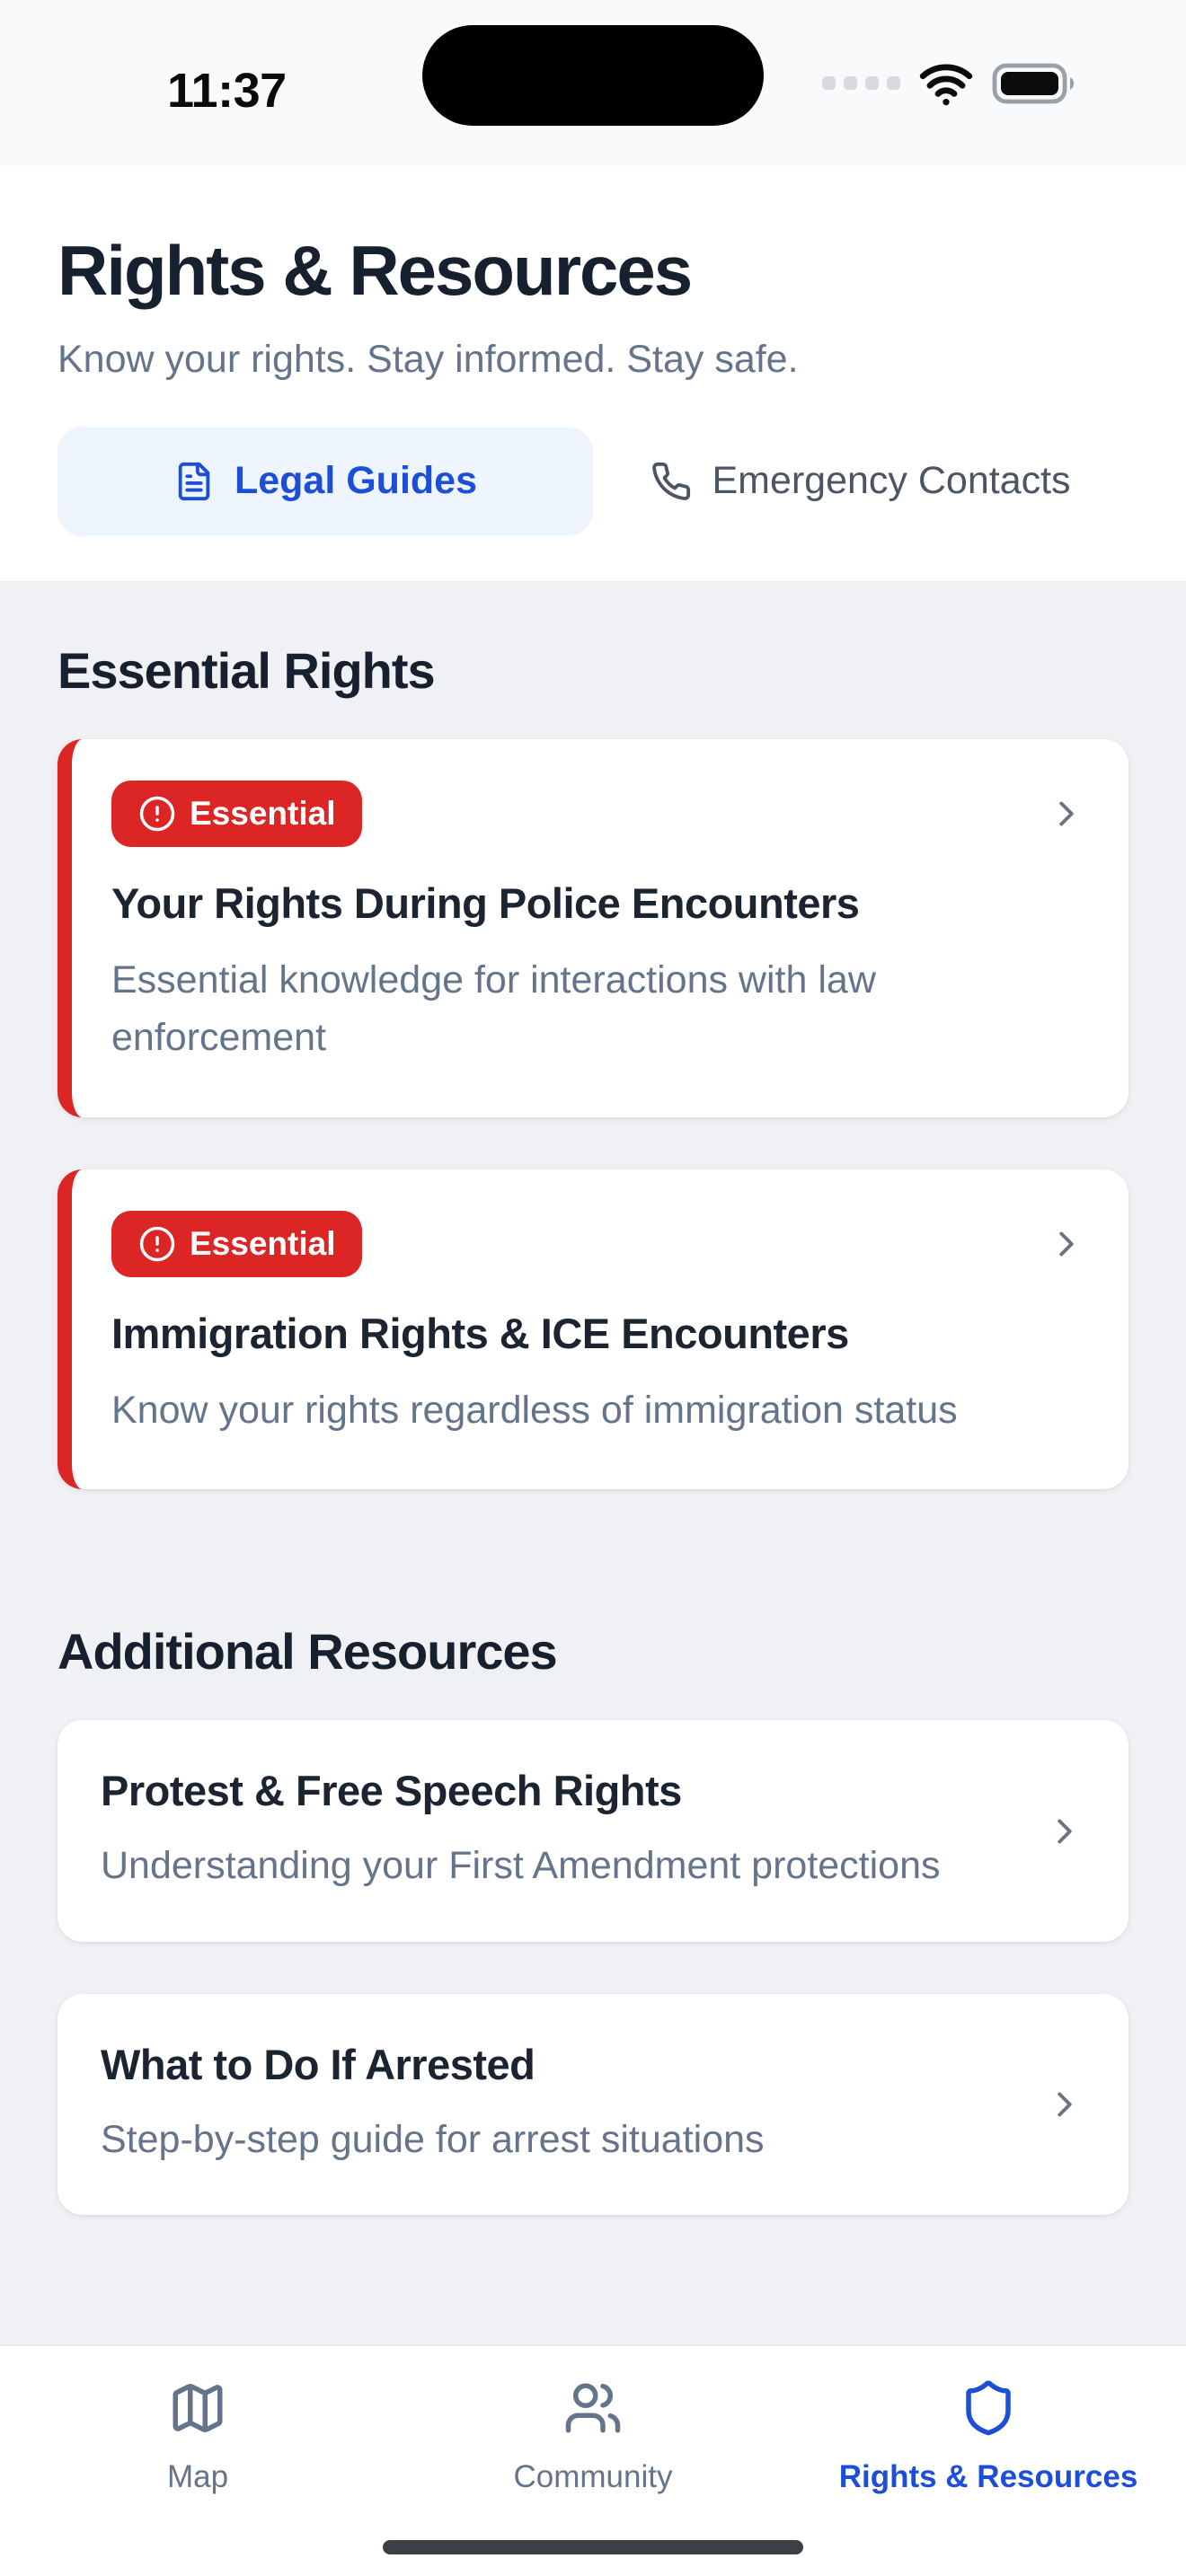 The width and height of the screenshot is (1186, 2576). I want to click on status-icons, so click(949, 83).